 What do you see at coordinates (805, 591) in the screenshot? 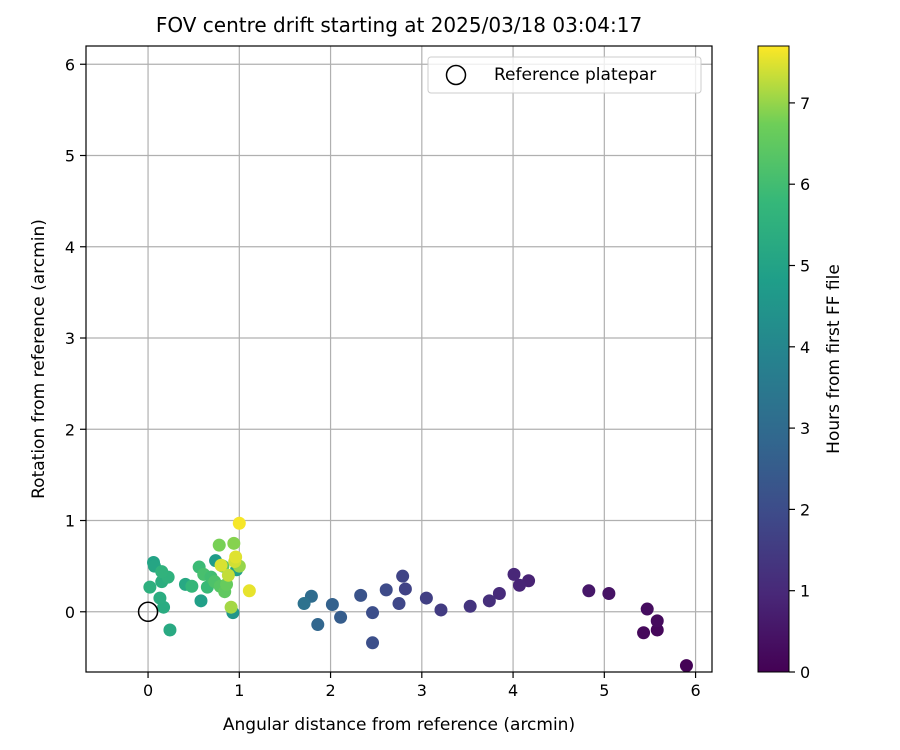
I see `colorbar-tick-label: 1` at bounding box center [805, 591].